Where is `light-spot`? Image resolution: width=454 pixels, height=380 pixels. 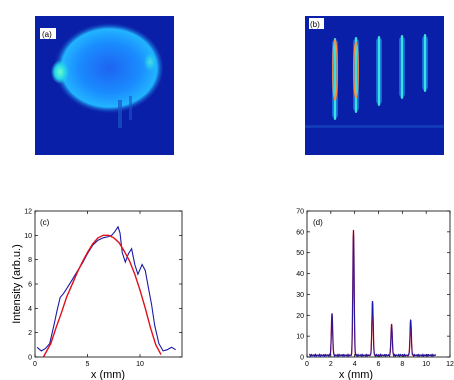 light-spot is located at coordinates (107, 68).